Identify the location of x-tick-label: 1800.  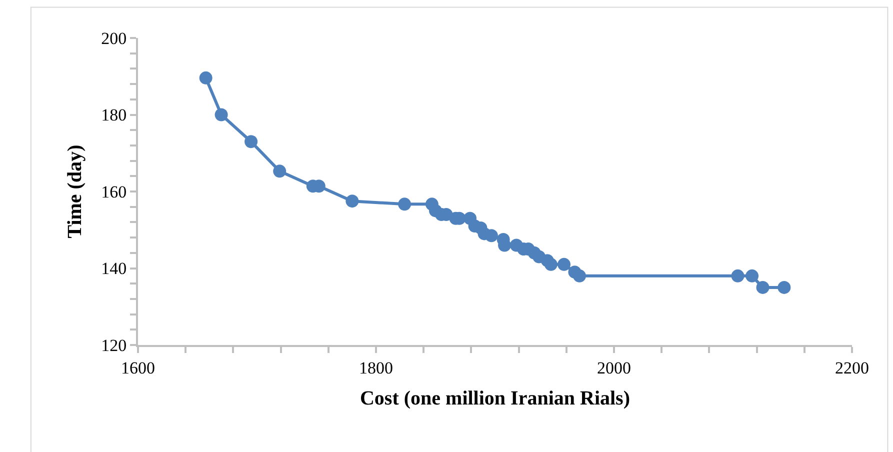
(376, 368).